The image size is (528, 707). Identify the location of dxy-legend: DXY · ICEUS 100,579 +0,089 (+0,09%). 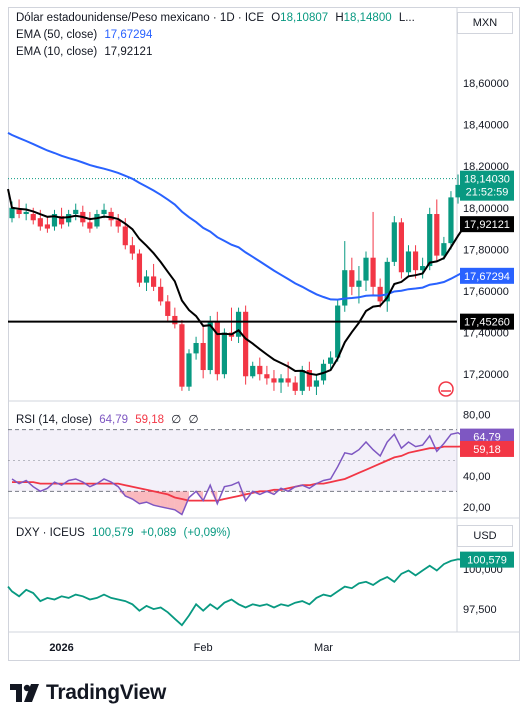
(125, 533).